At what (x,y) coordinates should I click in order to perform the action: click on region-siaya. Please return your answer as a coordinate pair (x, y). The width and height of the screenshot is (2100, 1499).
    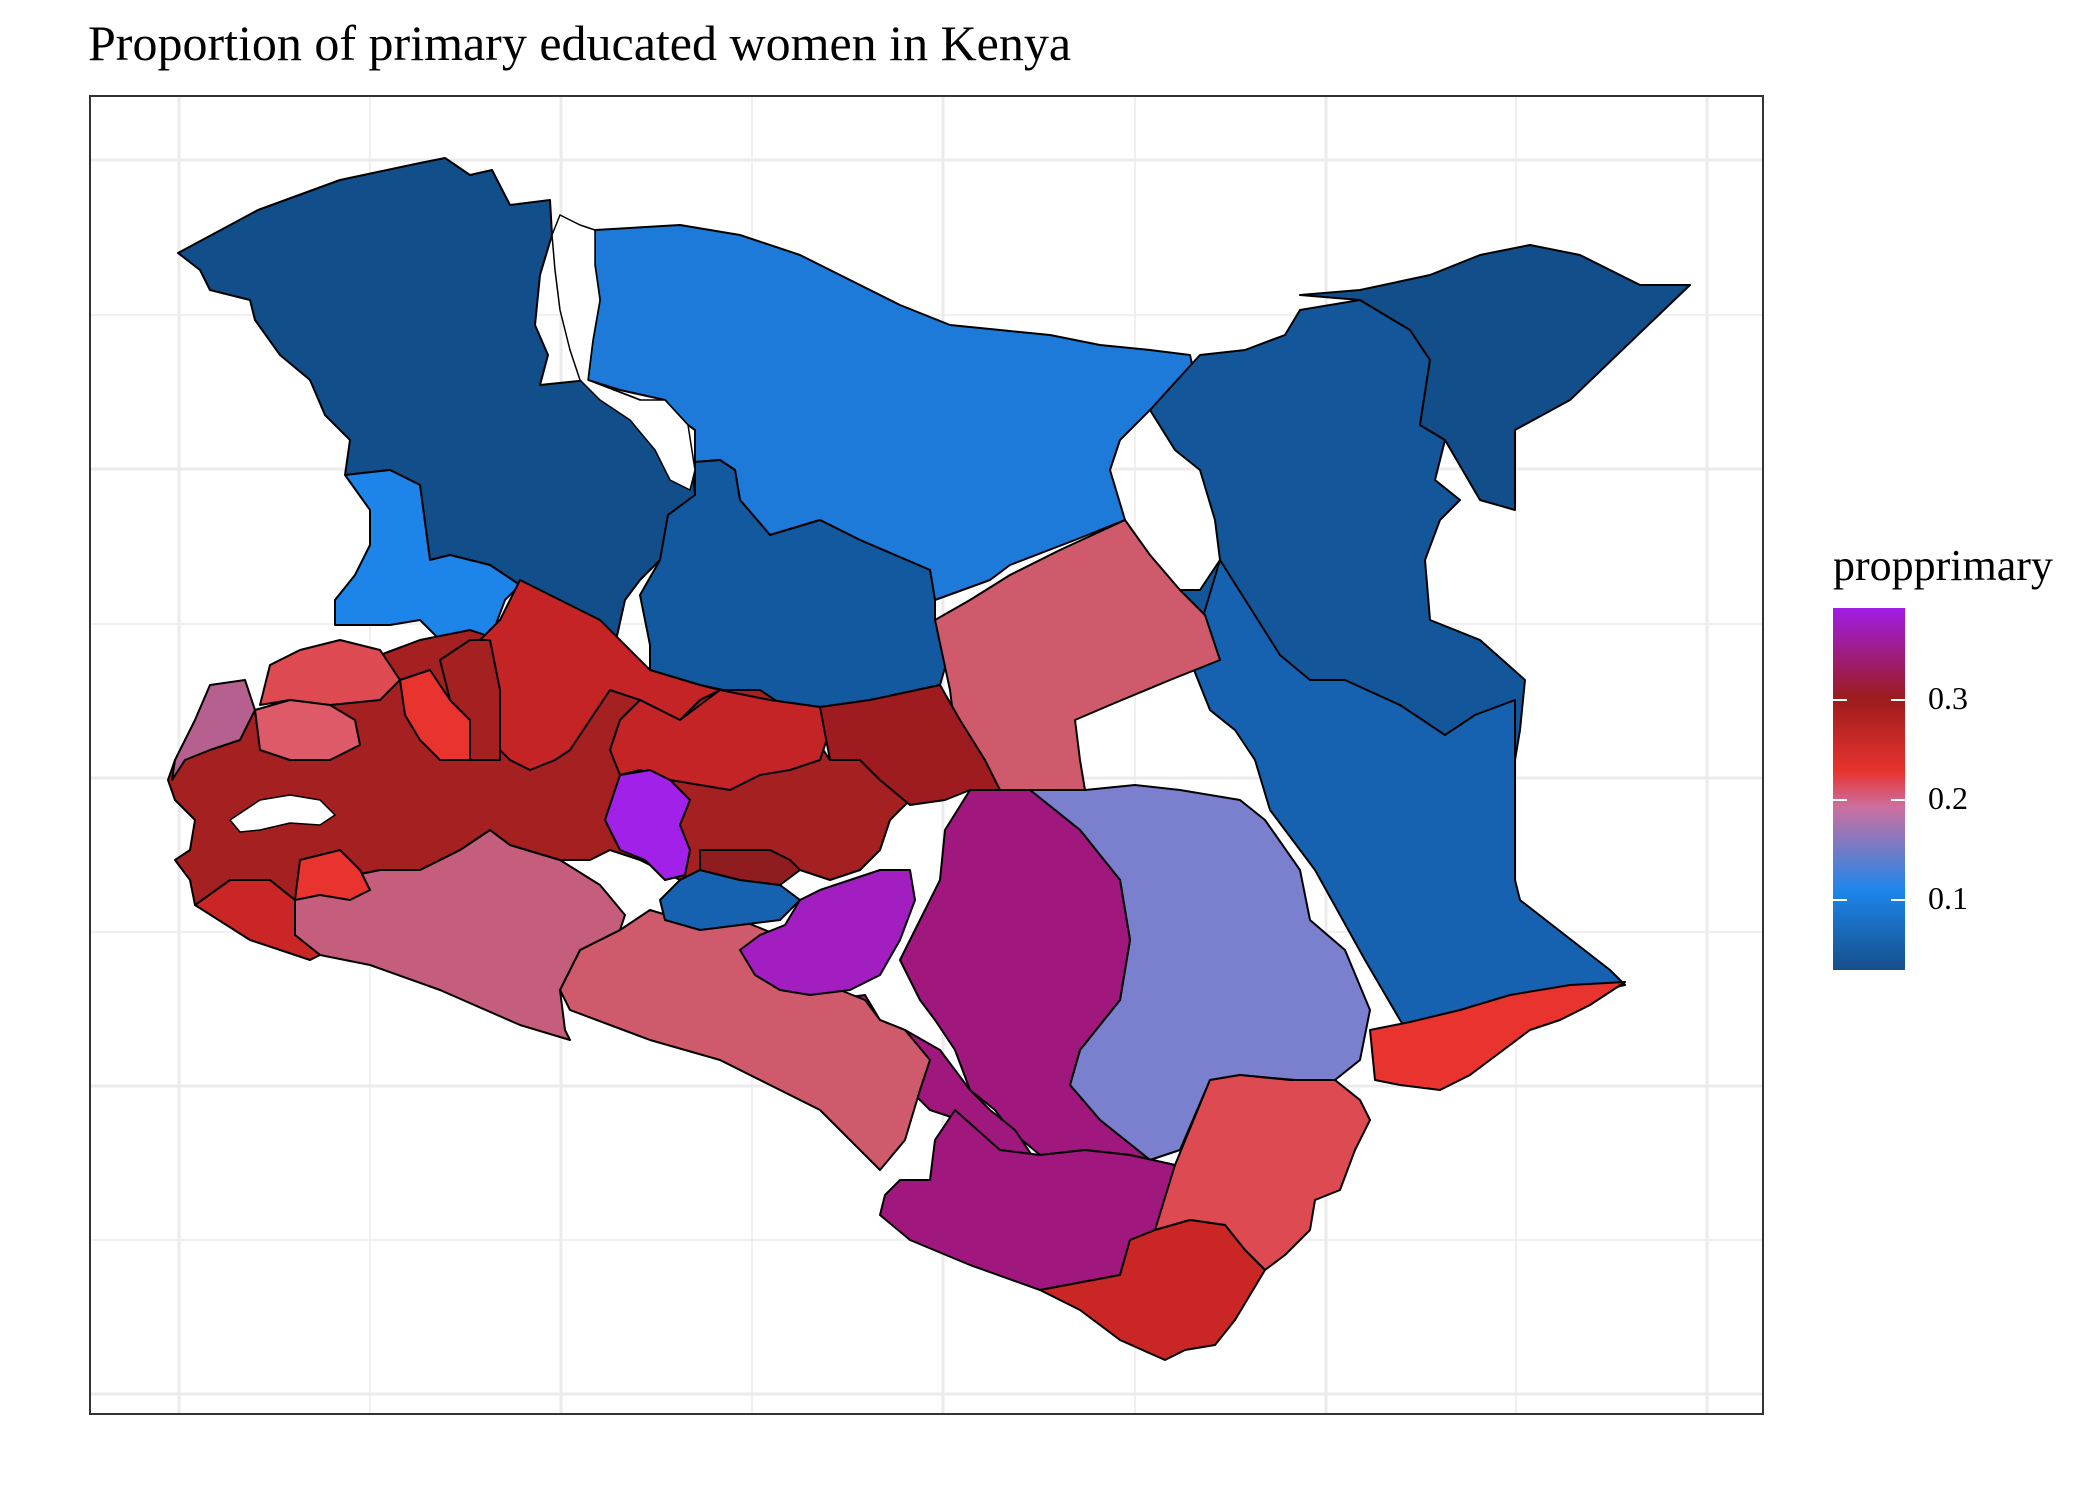
    Looking at the image, I should click on (213, 730).